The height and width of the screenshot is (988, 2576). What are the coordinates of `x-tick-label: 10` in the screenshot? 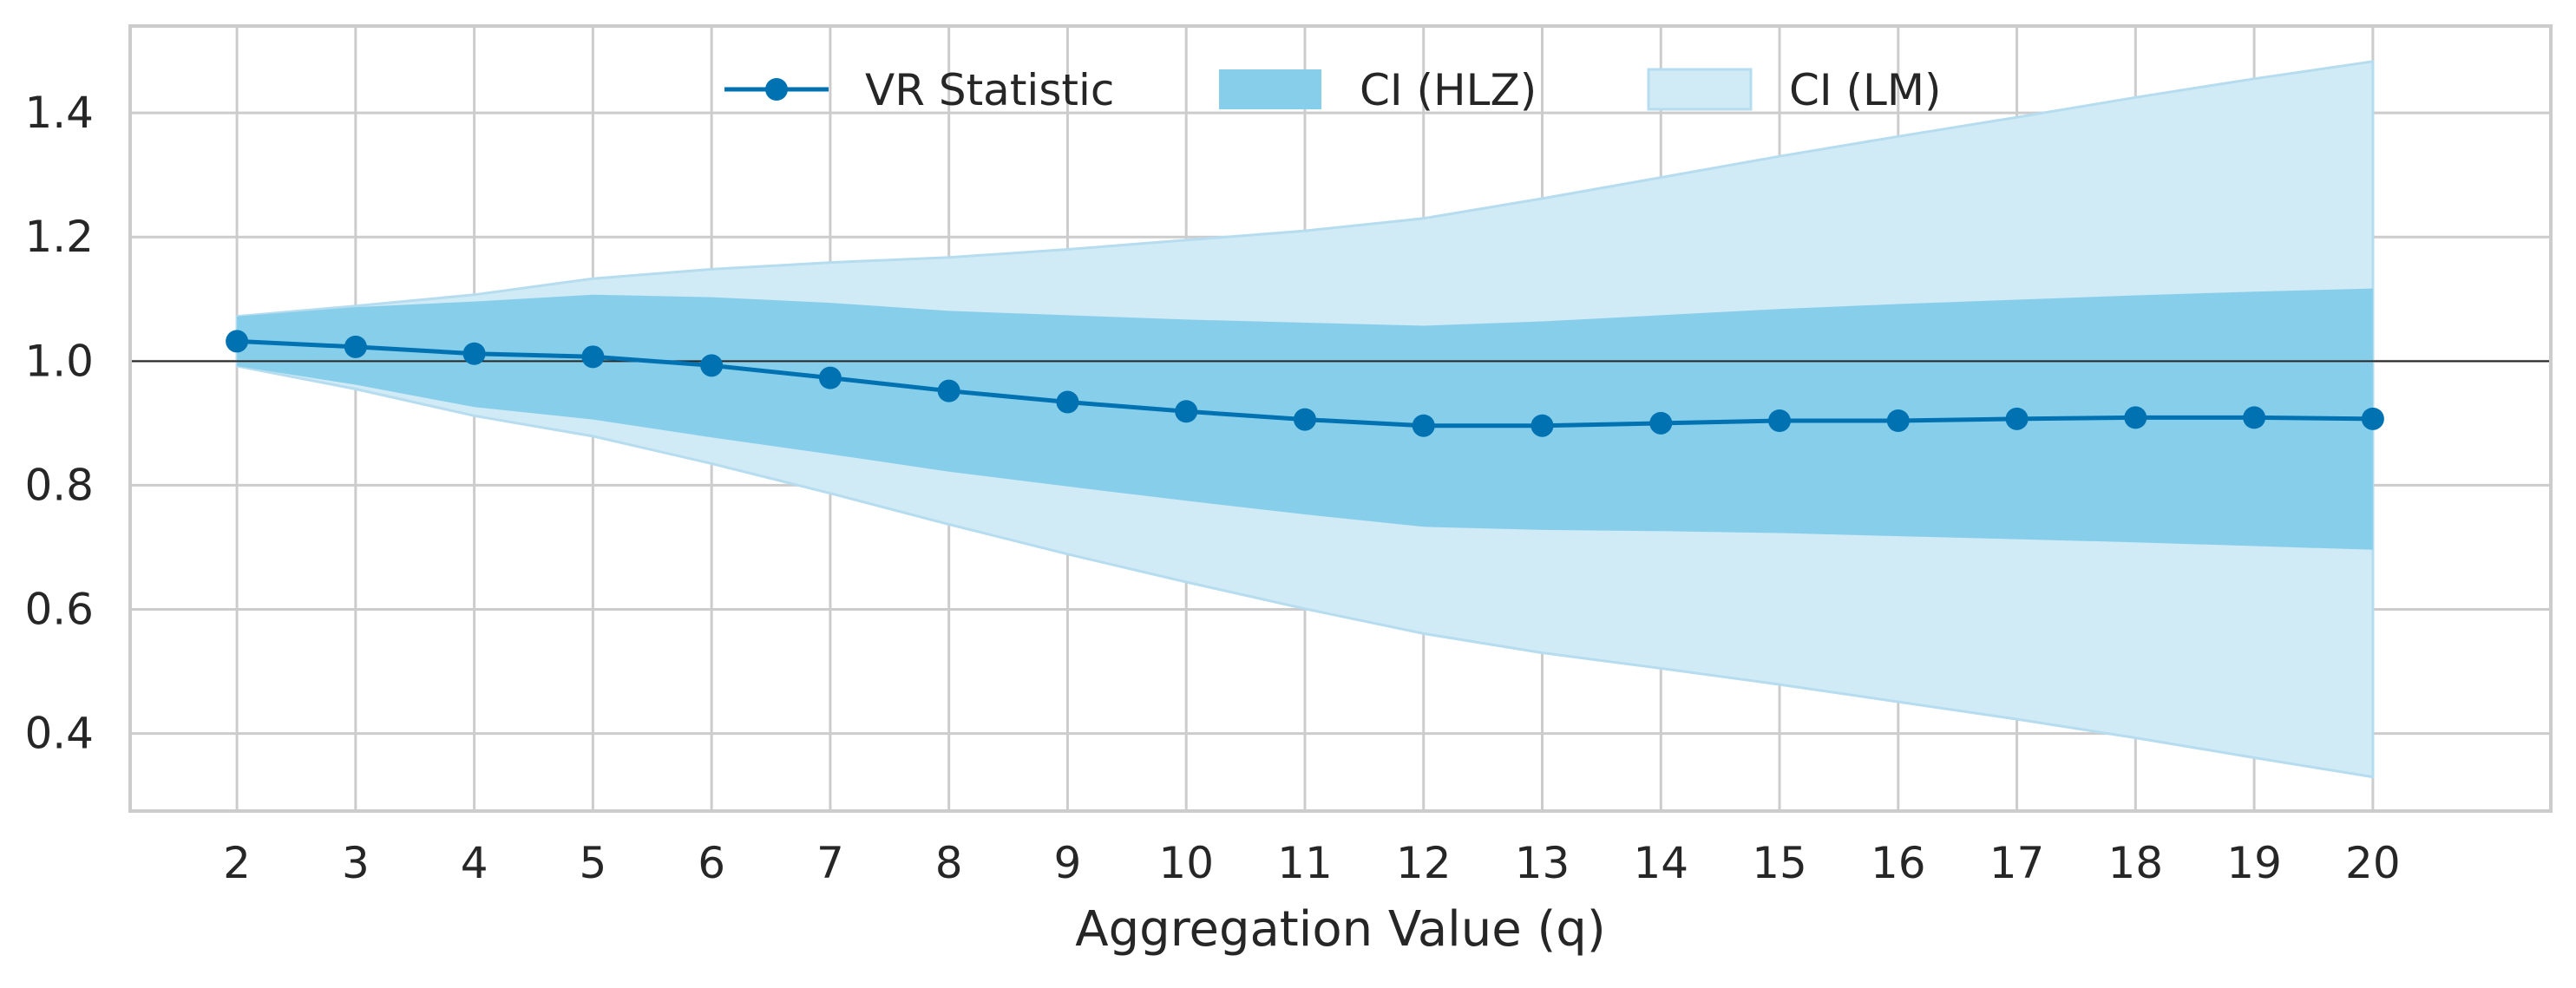 It's located at (1186, 863).